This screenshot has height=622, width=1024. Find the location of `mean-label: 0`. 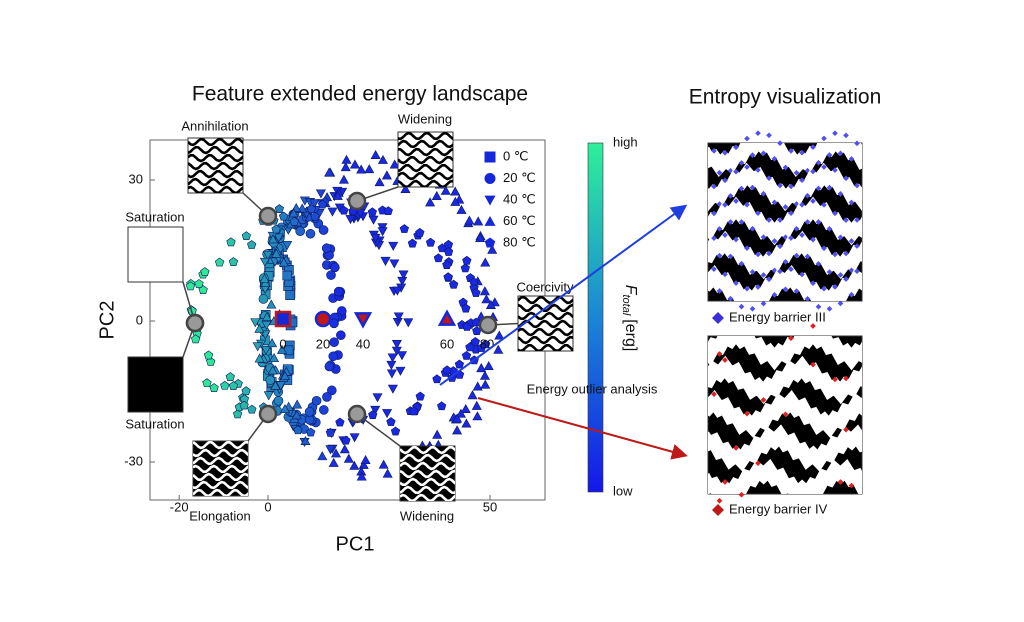

mean-label: 0 is located at coordinates (282, 343).